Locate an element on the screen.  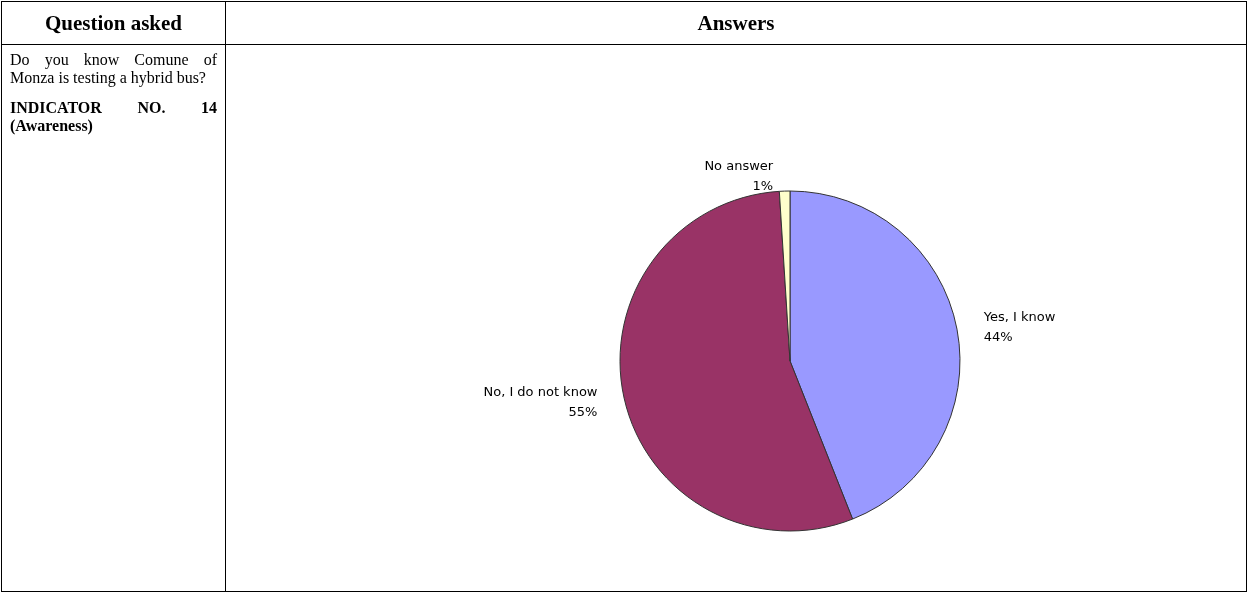
data-label: 55% is located at coordinates (583, 412).